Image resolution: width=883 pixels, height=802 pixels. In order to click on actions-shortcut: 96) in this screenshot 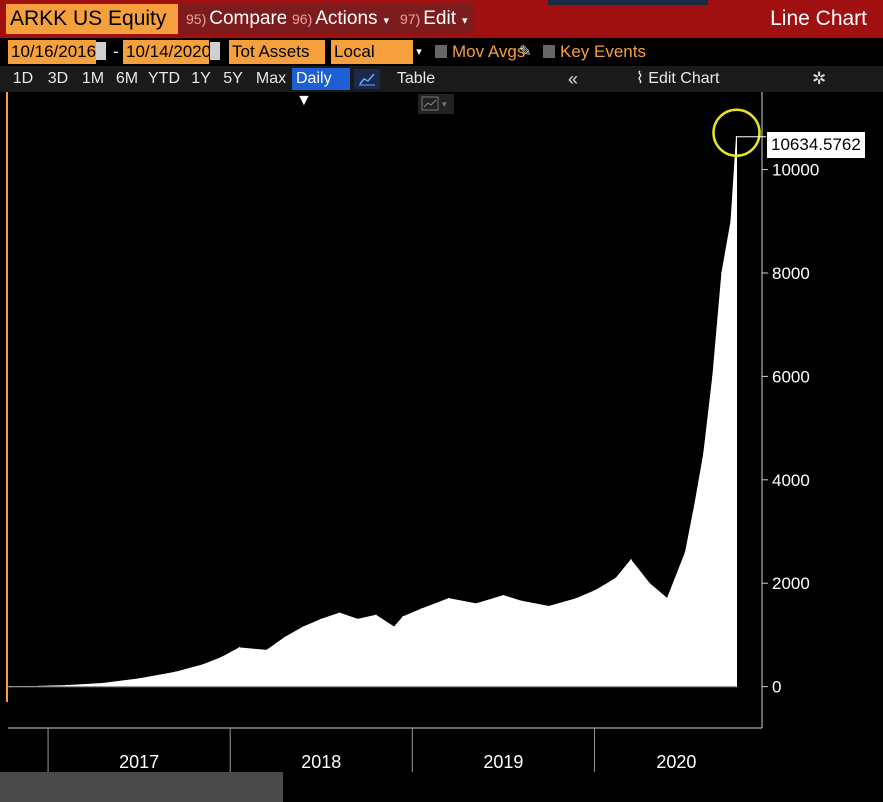, I will do `click(302, 19)`.